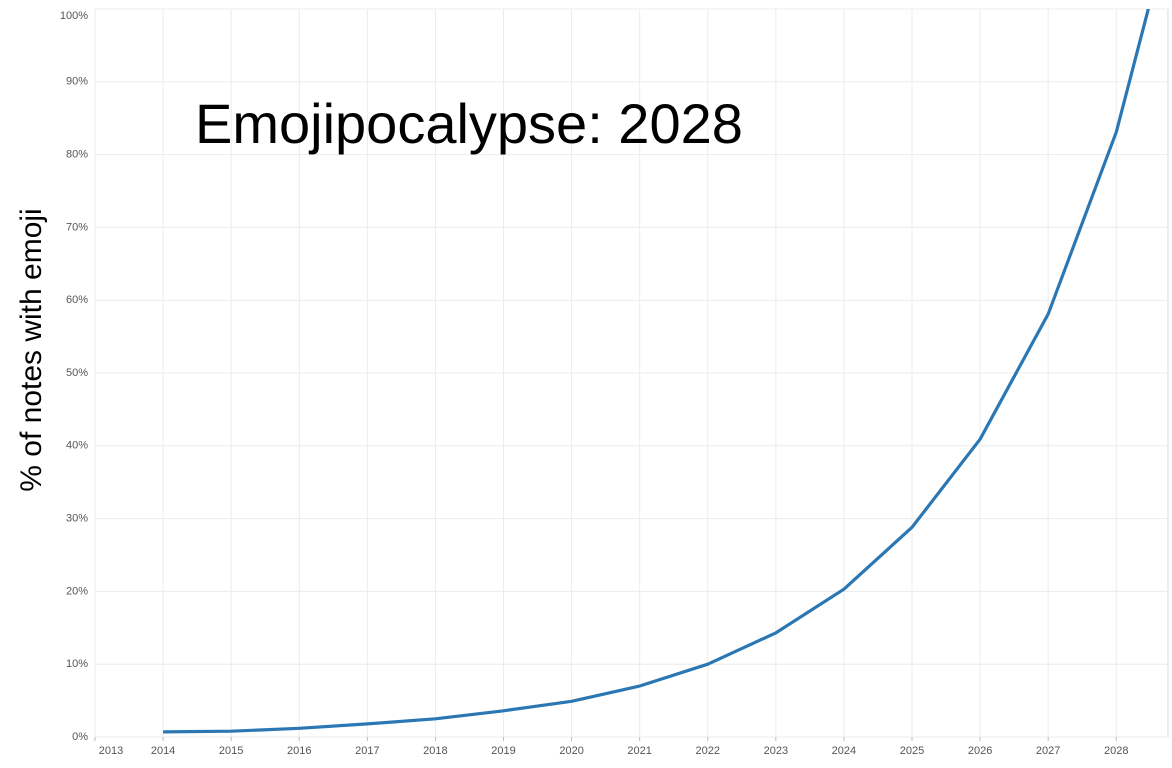 The width and height of the screenshot is (1172, 768). Describe the element at coordinates (77, 664) in the screenshot. I see `y-tick-label: 10%` at that location.